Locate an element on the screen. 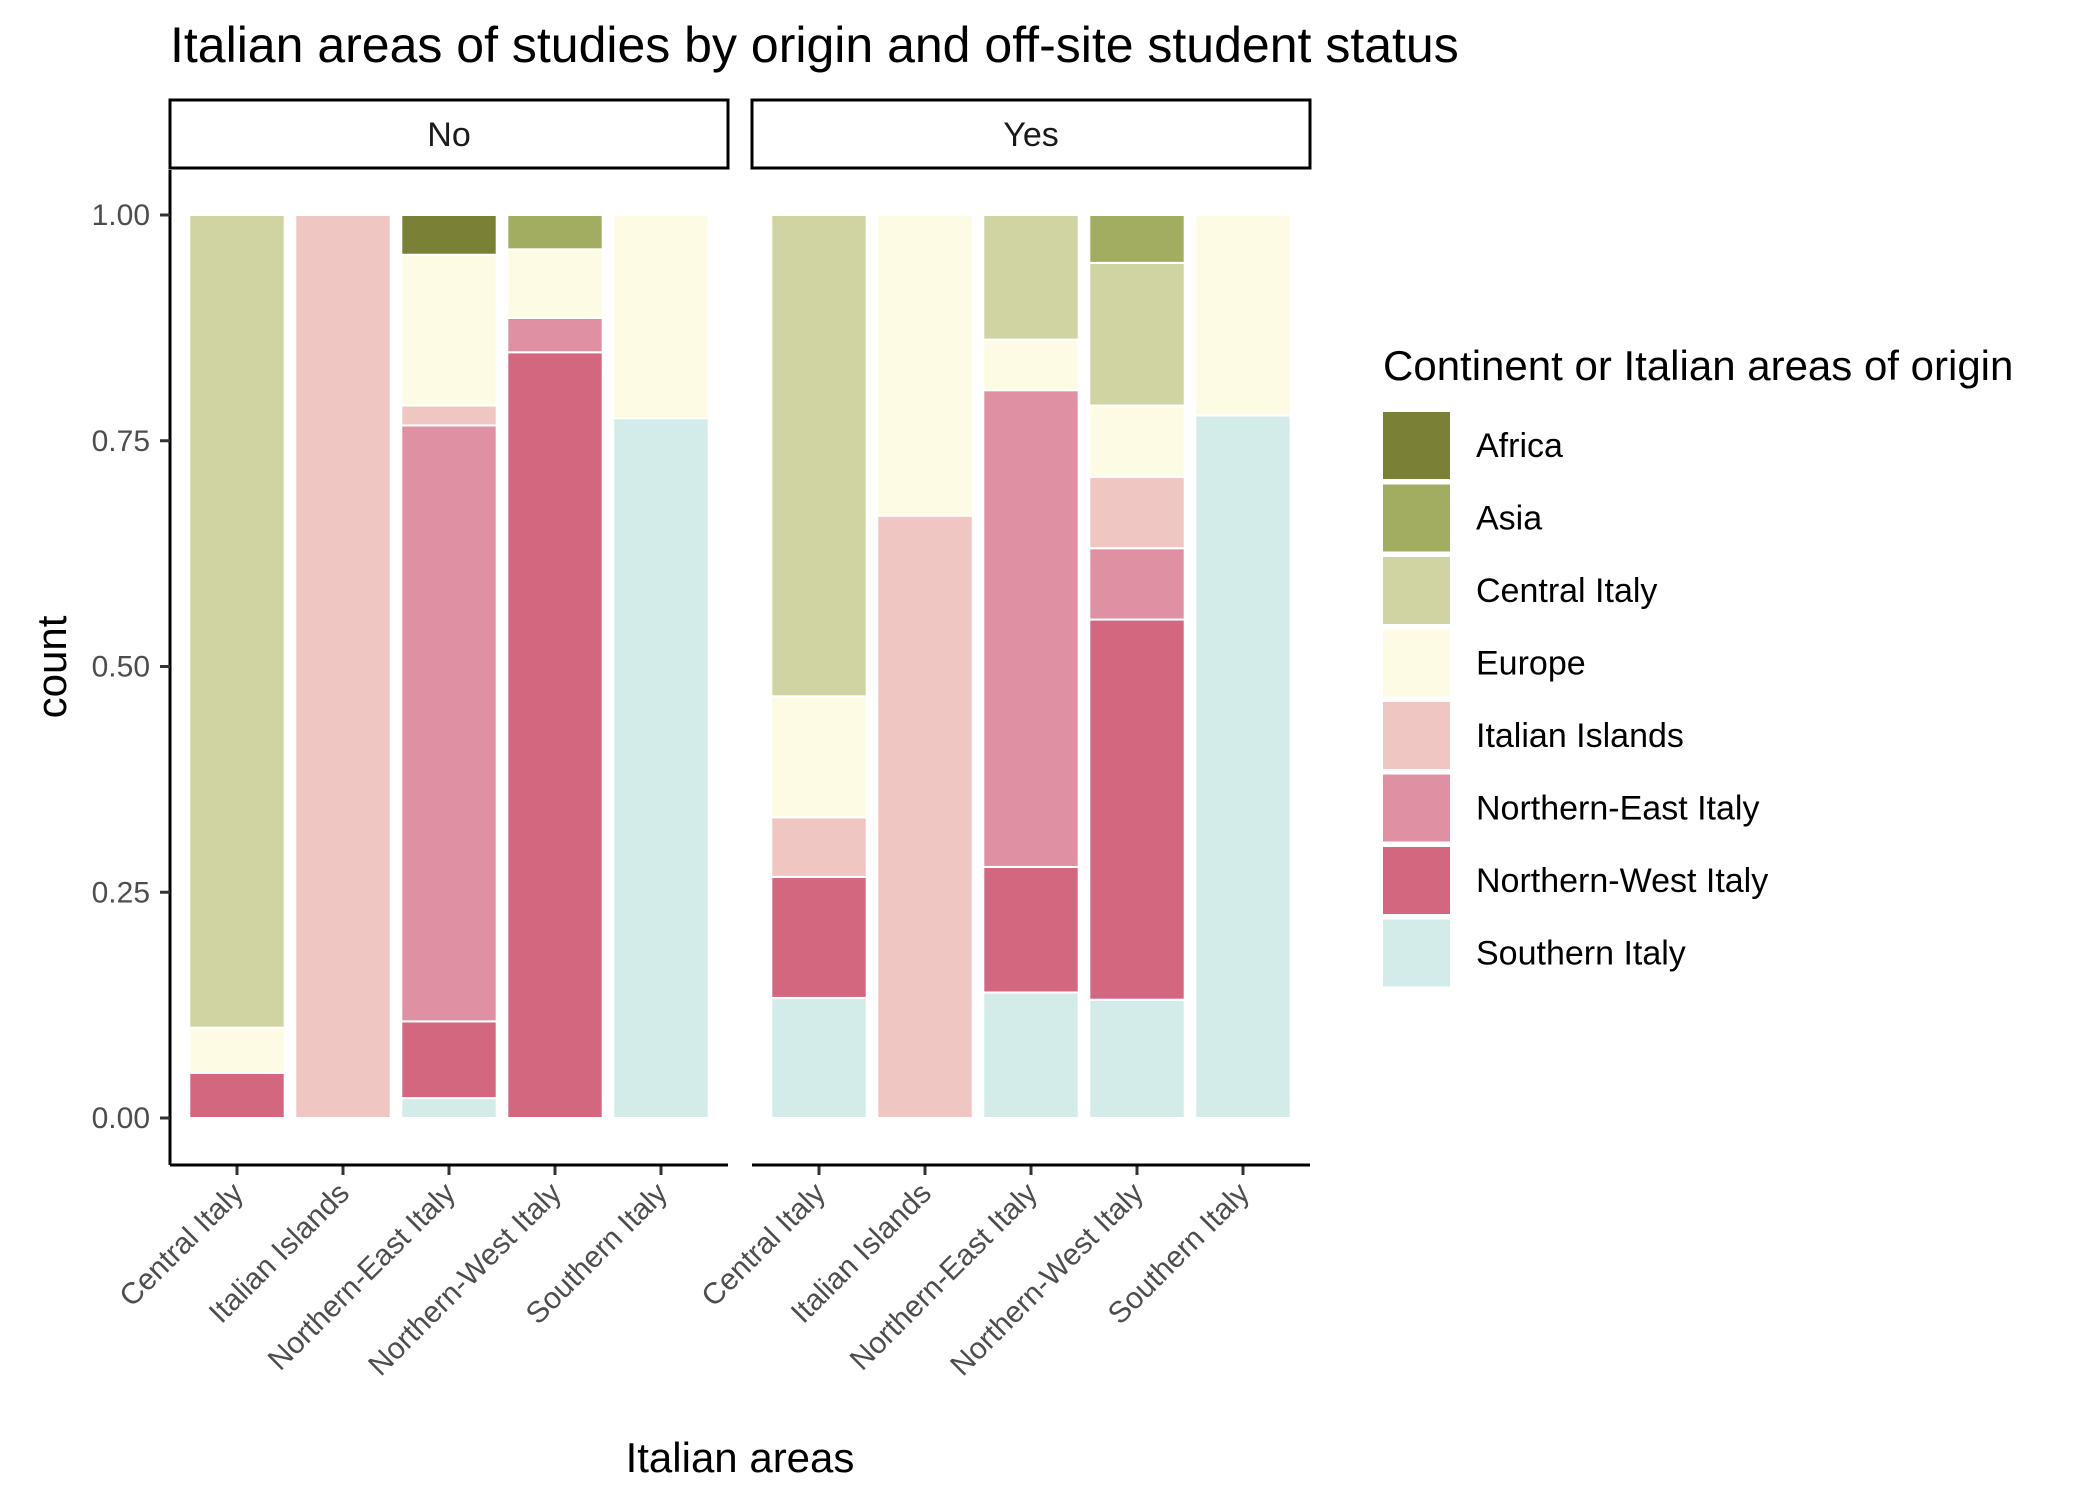 The image size is (2100, 1499). legend-item-northern-east-italy: Northern-East Italy is located at coordinates (1571, 808).